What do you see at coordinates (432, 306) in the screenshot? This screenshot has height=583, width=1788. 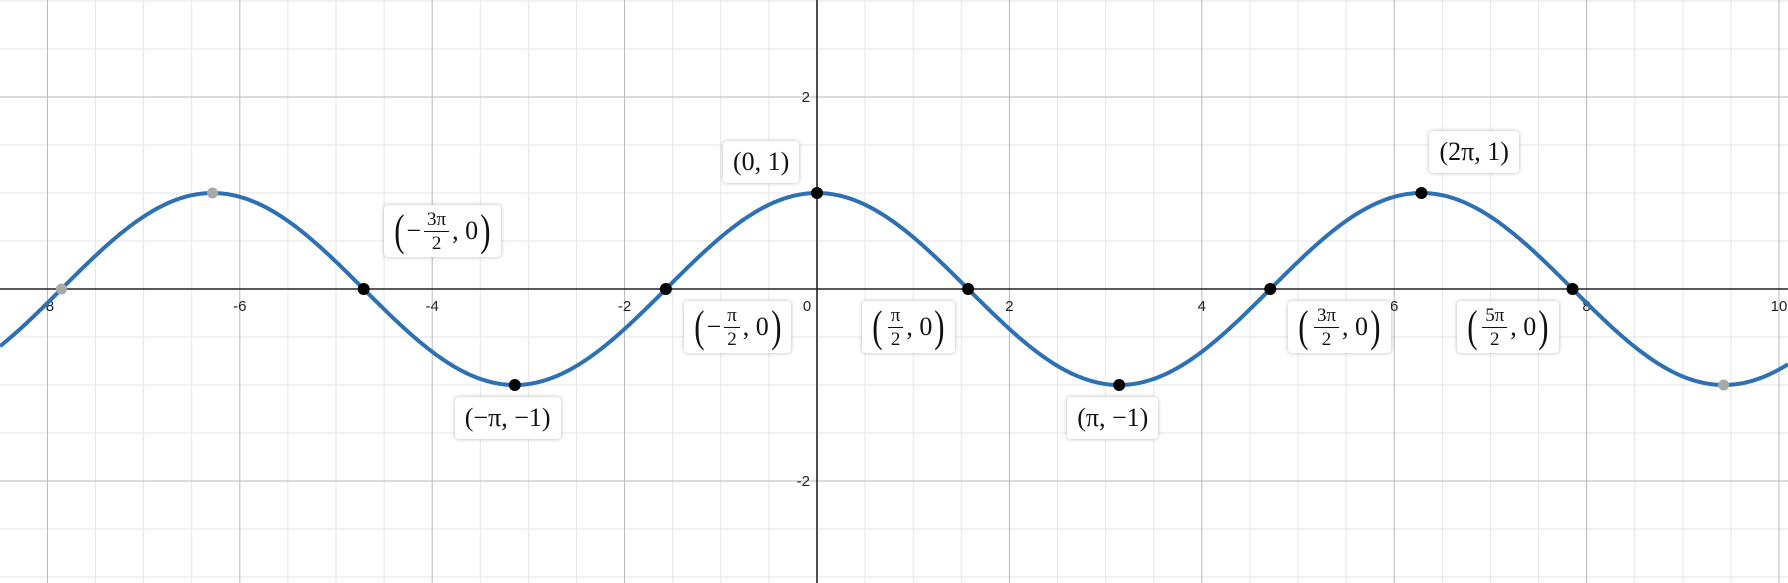 I see `x-tick-label: -4` at bounding box center [432, 306].